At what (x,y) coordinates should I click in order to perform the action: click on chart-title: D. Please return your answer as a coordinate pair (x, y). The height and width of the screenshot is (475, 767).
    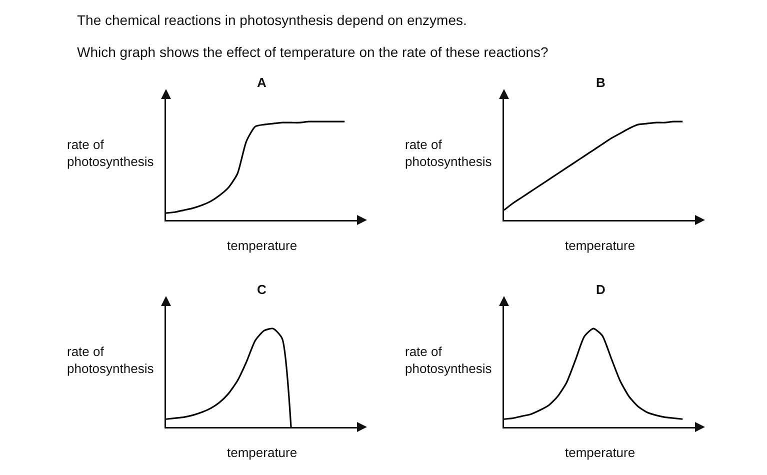
    Looking at the image, I should click on (601, 289).